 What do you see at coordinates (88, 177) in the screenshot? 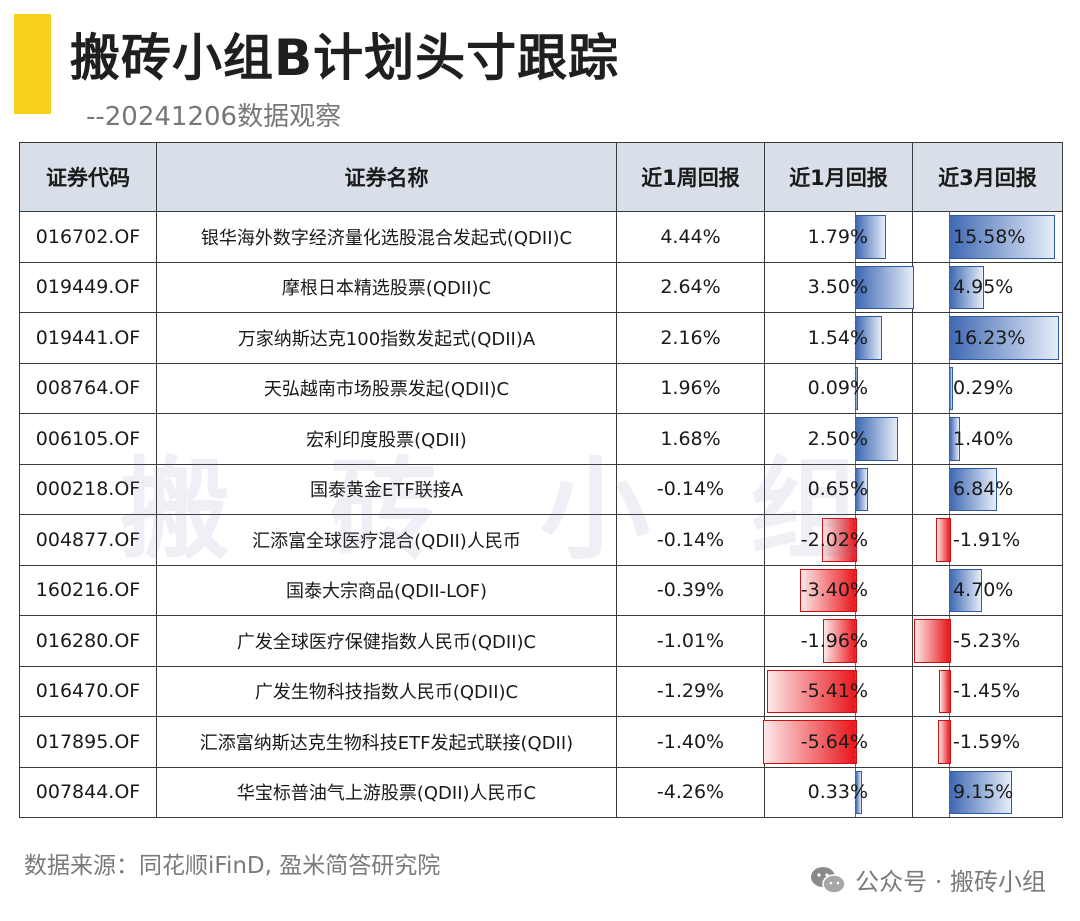
I see `column-header-code: 证券代码` at bounding box center [88, 177].